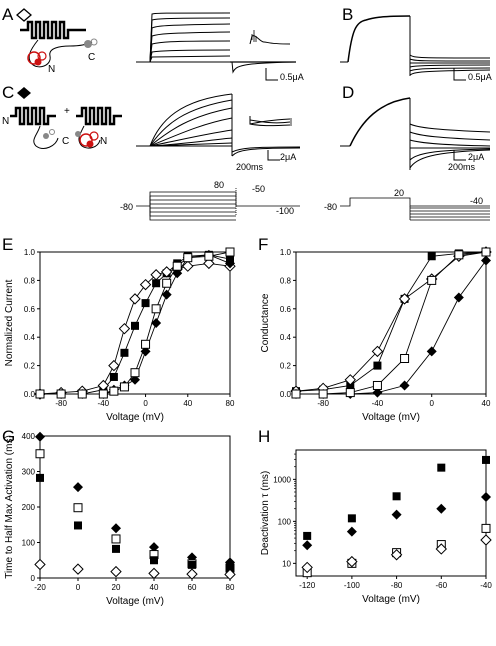  I want to click on scalebar-b: 0.5μA, so click(472, 75).